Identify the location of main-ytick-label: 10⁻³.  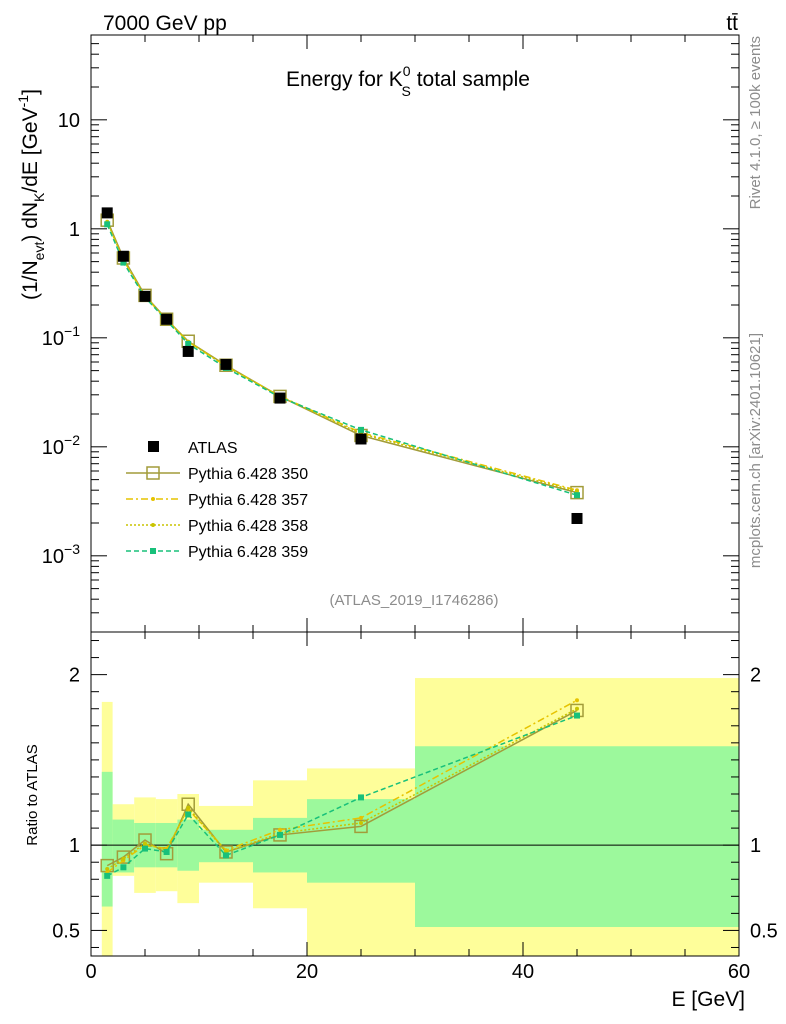
(61, 554).